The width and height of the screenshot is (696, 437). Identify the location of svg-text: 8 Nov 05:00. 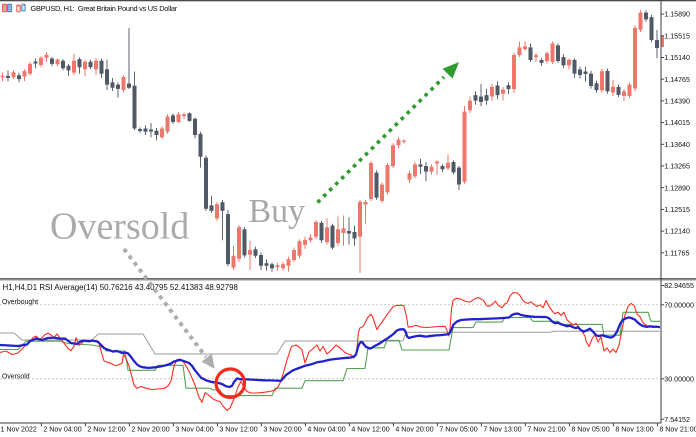
(590, 430).